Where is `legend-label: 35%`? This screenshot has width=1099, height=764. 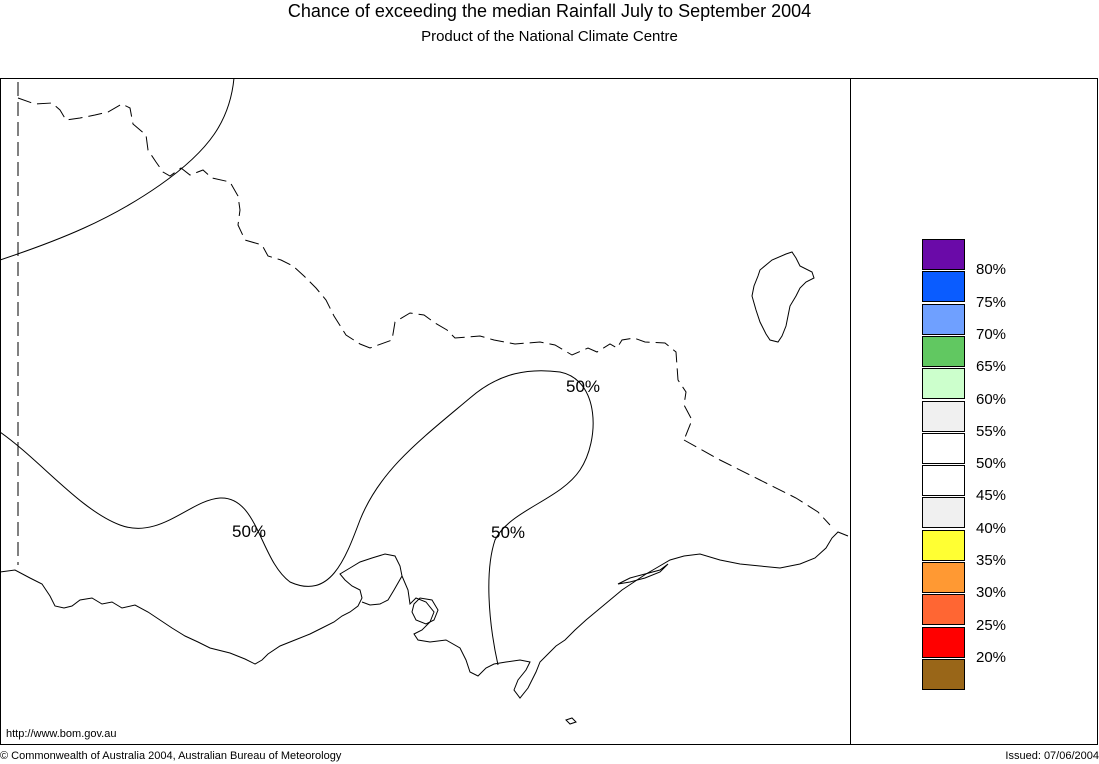
legend-label: 35% is located at coordinates (991, 560).